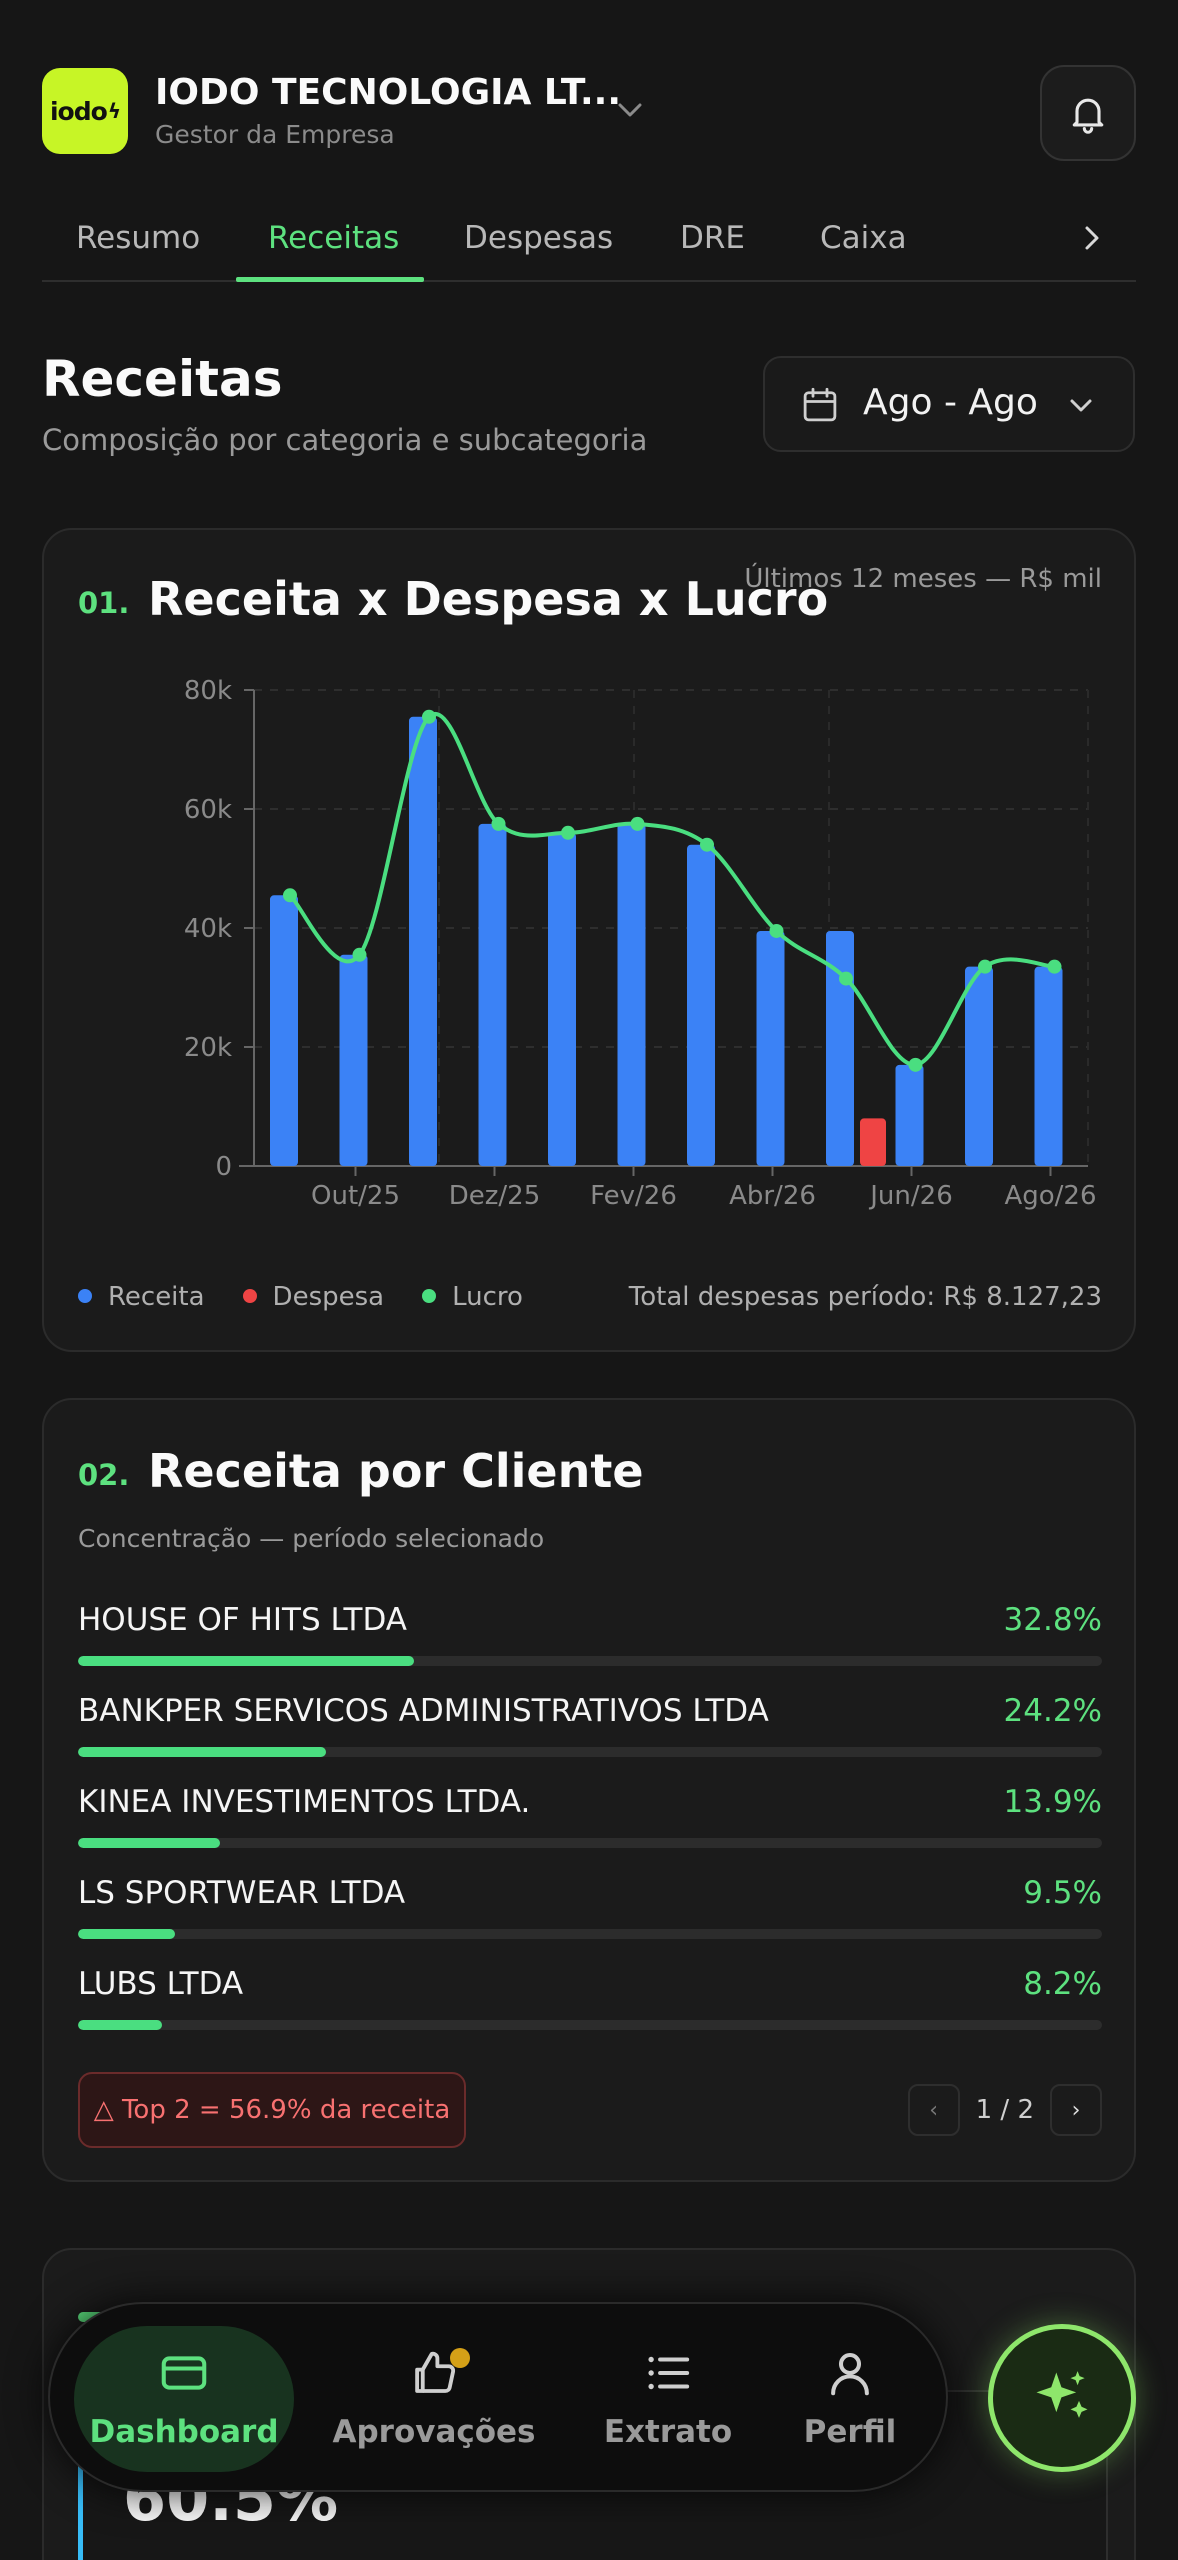 The height and width of the screenshot is (2560, 1178). I want to click on sparkles-icon, so click(1062, 2394).